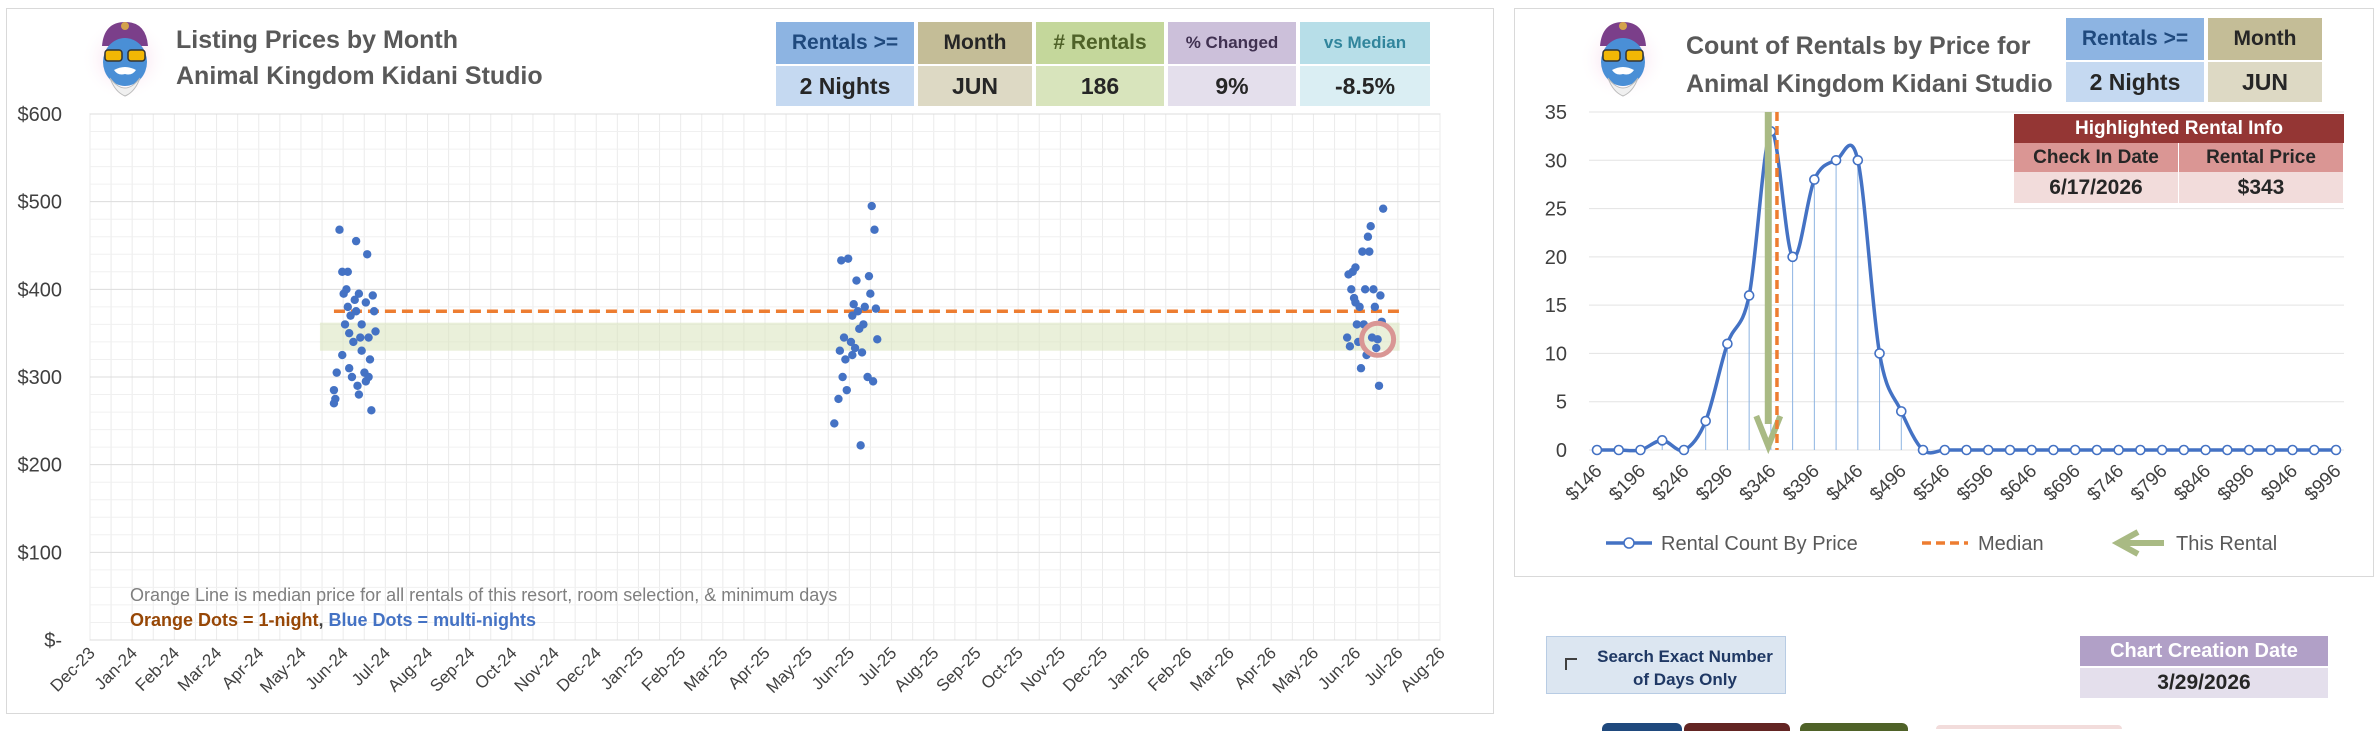  Describe the element at coordinates (2192, 483) in the screenshot. I see `x-tick-label: $846` at that location.